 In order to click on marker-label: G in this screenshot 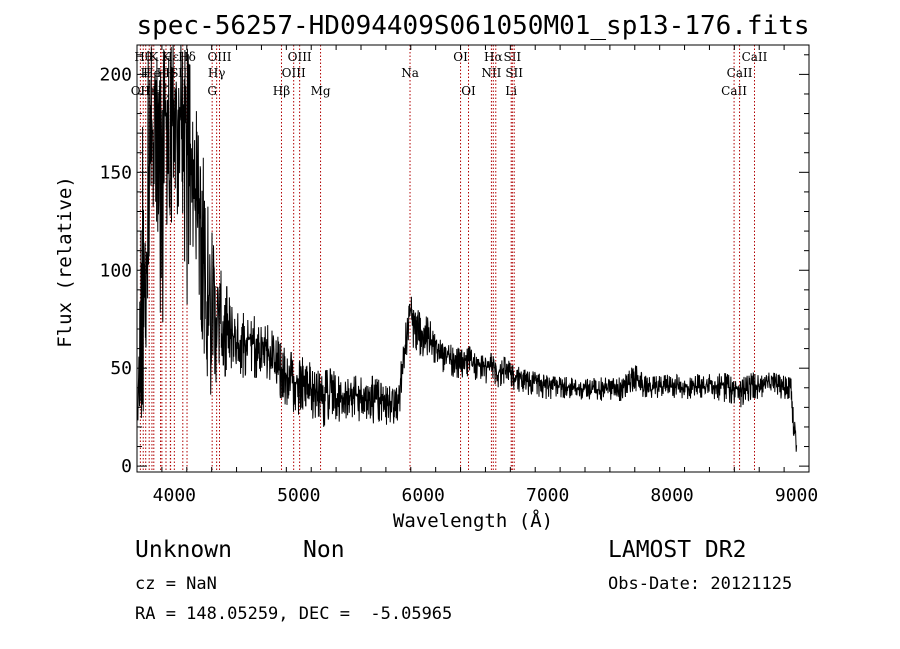, I will do `click(212, 91)`.